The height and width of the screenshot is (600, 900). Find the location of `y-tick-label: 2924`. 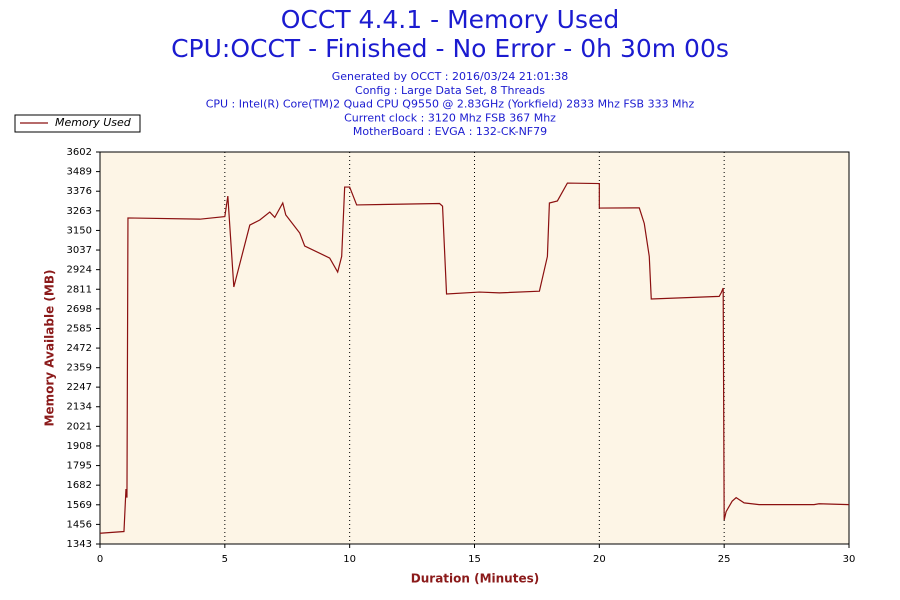

y-tick-label: 2924 is located at coordinates (79, 270).